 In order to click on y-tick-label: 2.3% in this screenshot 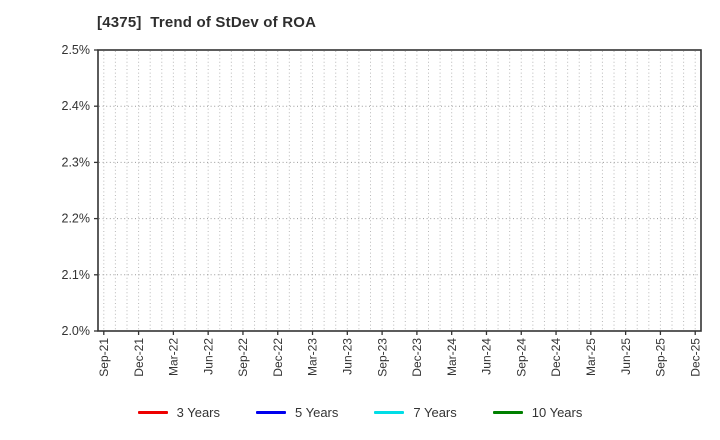, I will do `click(76, 162)`.